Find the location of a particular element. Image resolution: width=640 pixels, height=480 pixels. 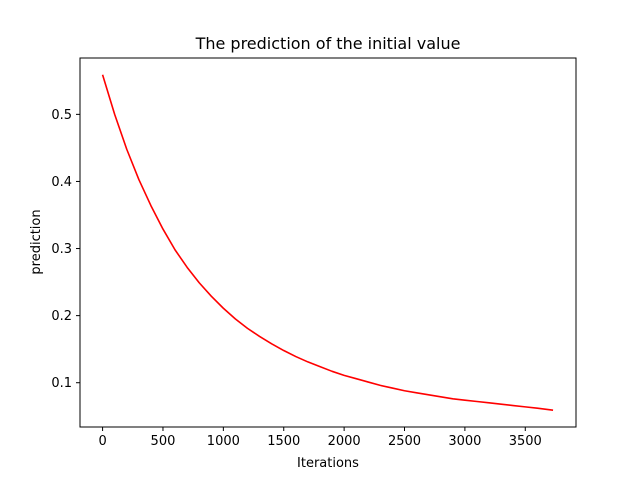

x-axis-label: Iterations is located at coordinates (328, 463).